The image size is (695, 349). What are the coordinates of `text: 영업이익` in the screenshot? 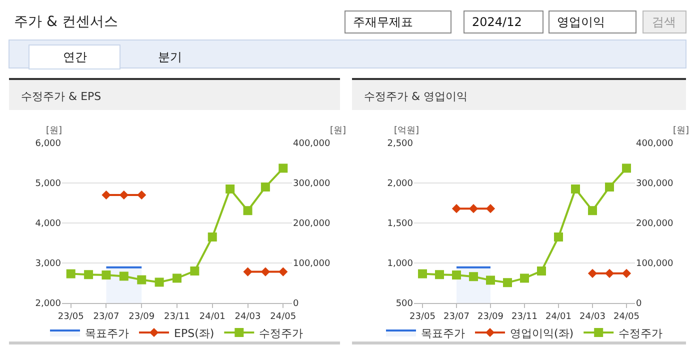 It's located at (581, 22).